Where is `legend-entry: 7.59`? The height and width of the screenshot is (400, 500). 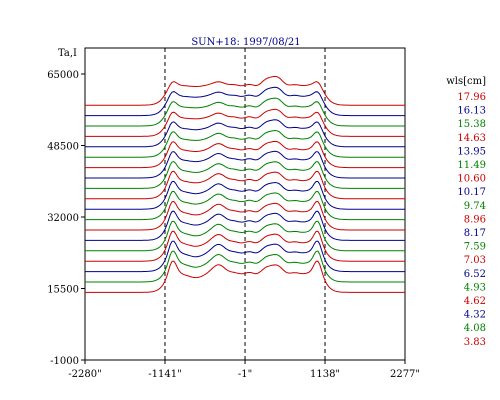 legend-entry: 7.59 is located at coordinates (475, 247).